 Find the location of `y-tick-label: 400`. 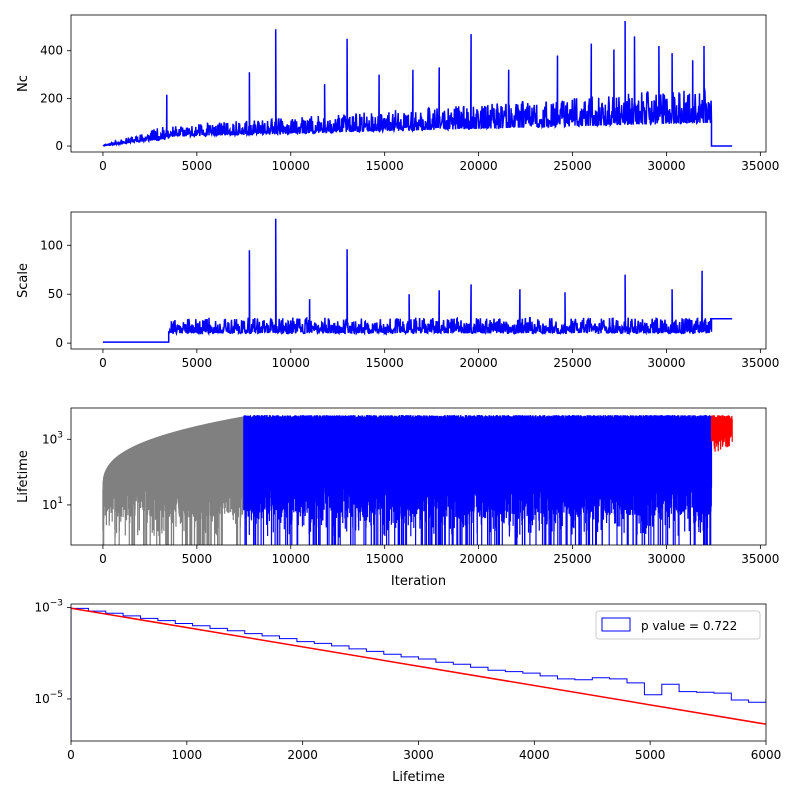

y-tick-label: 400 is located at coordinates (51, 51).